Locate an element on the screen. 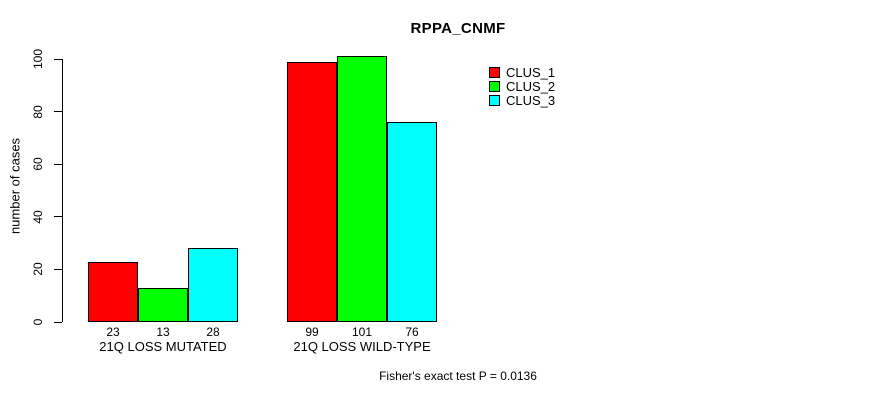 The image size is (890, 400). y-tick-label-0: 0 is located at coordinates (38, 322).